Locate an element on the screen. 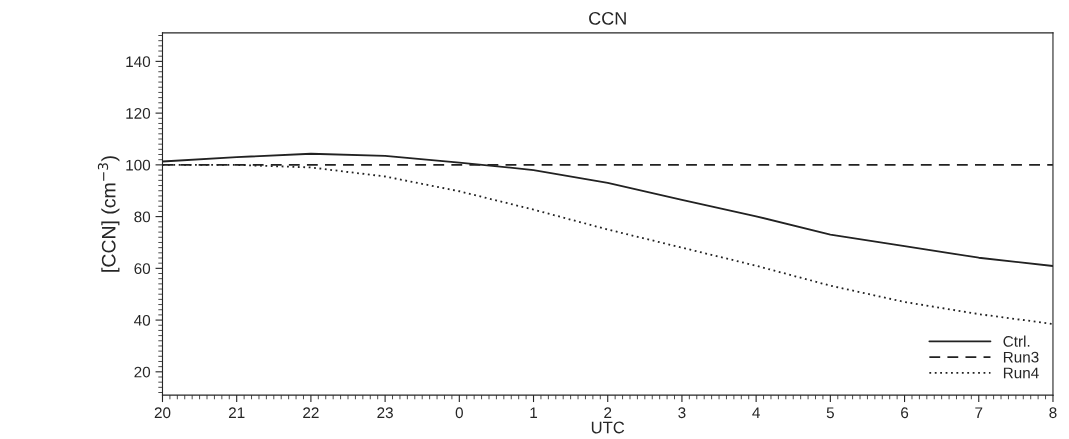  x-tick-label: 7 is located at coordinates (979, 412).